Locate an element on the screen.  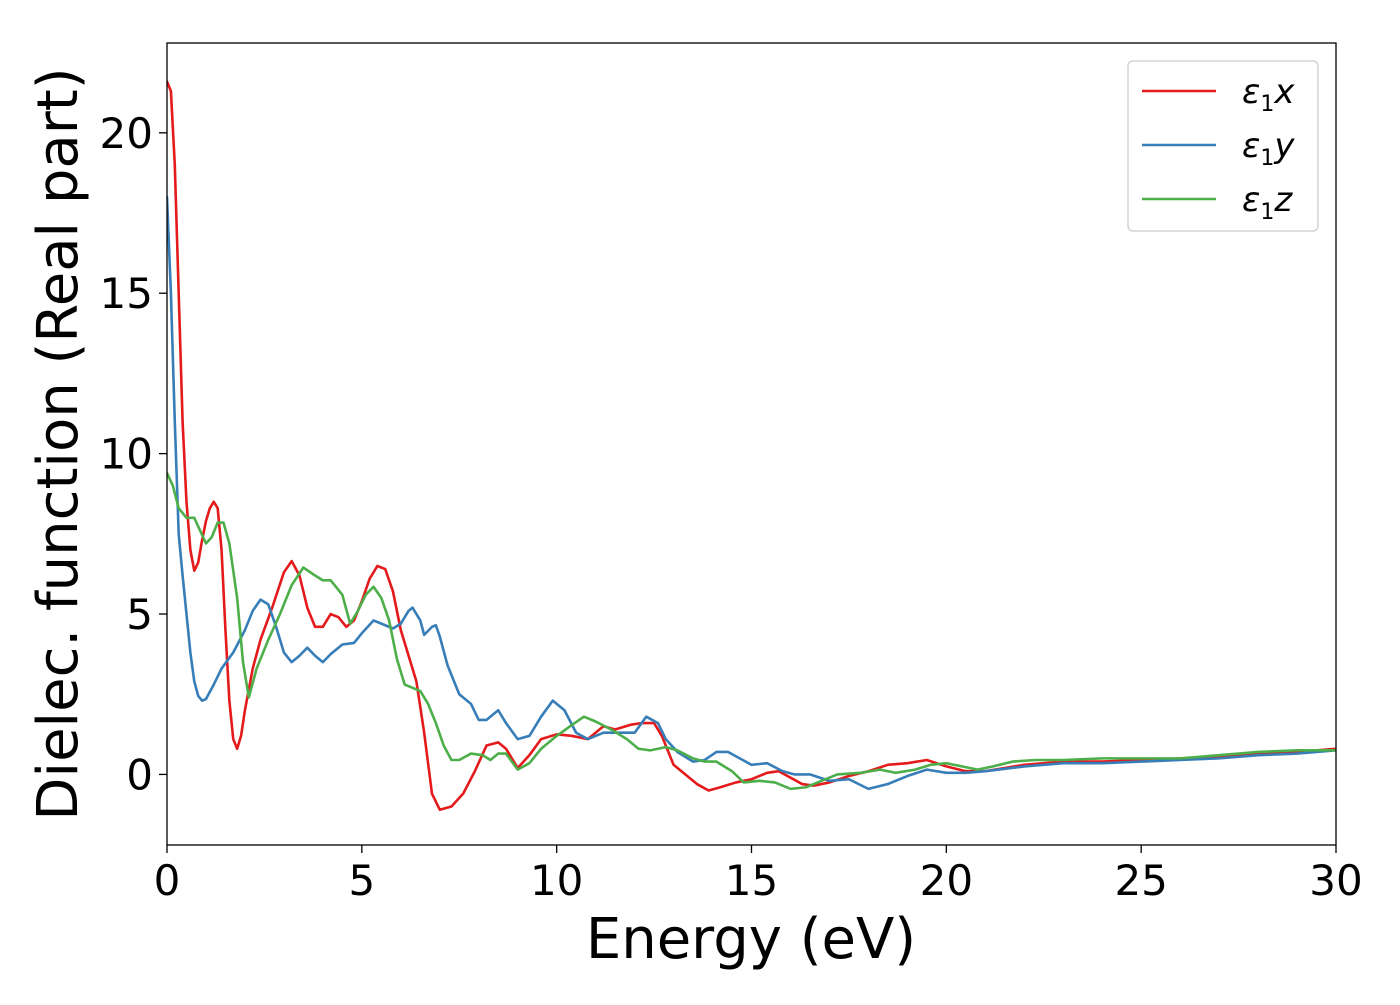
x-tick-label: 15 is located at coordinates (751, 880).